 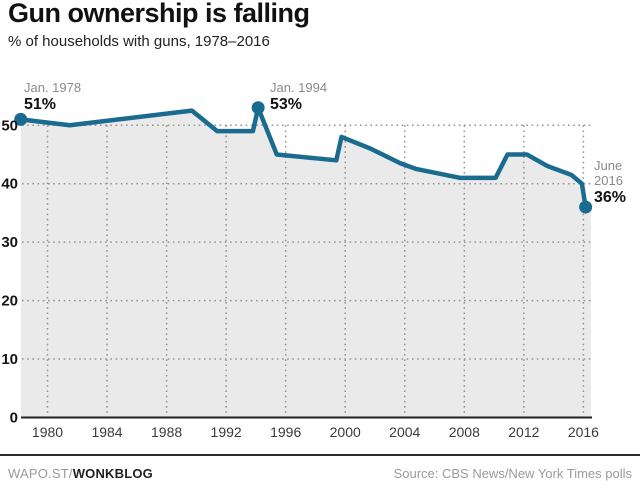 I want to click on x-tick-label: 1980, so click(x=47, y=432).